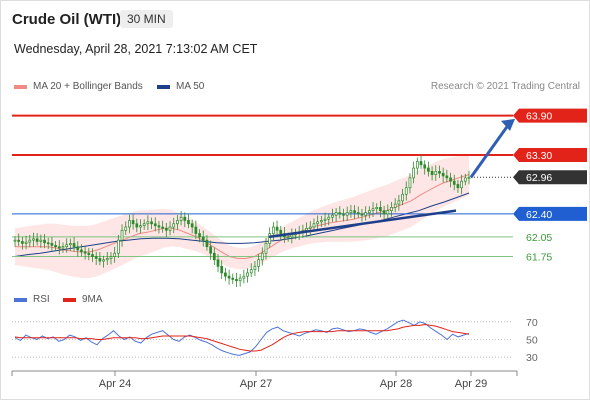 The image size is (590, 400). I want to click on x-tick-label: Apr 24, so click(115, 384).